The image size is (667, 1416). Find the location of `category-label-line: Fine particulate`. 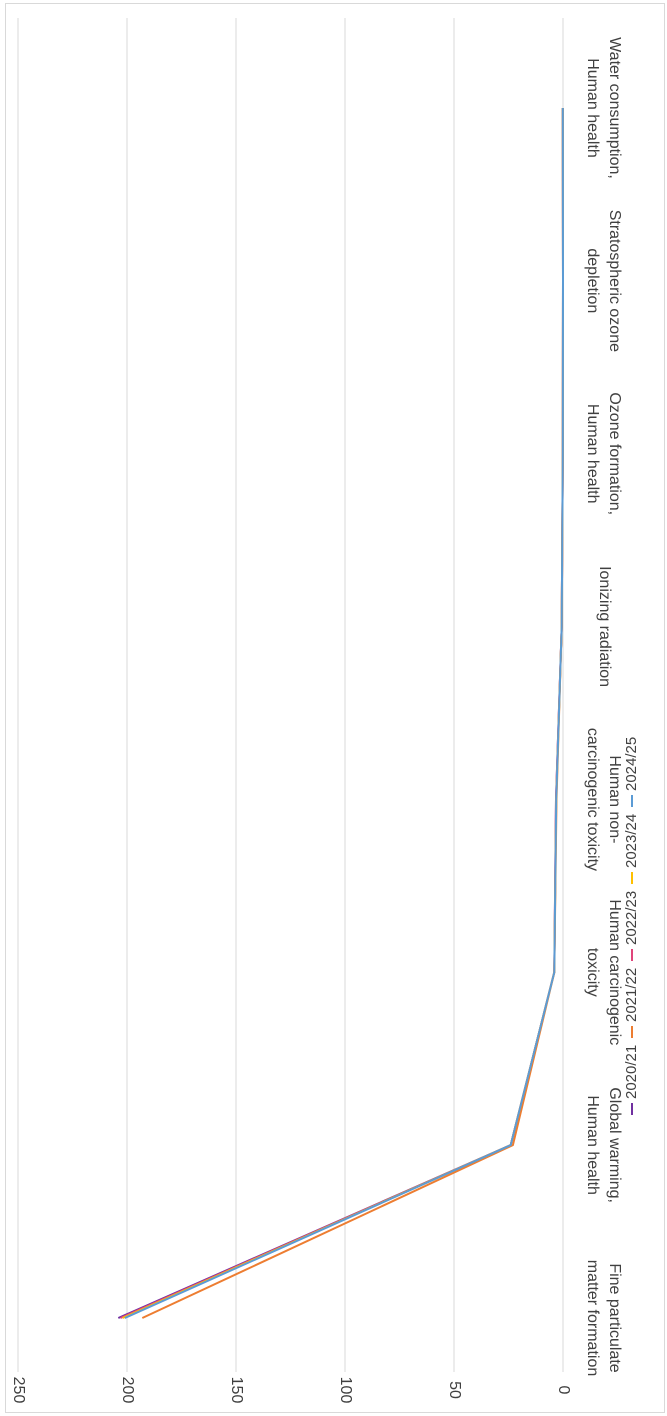

category-label-line: Fine particulate is located at coordinates (614, 1317).